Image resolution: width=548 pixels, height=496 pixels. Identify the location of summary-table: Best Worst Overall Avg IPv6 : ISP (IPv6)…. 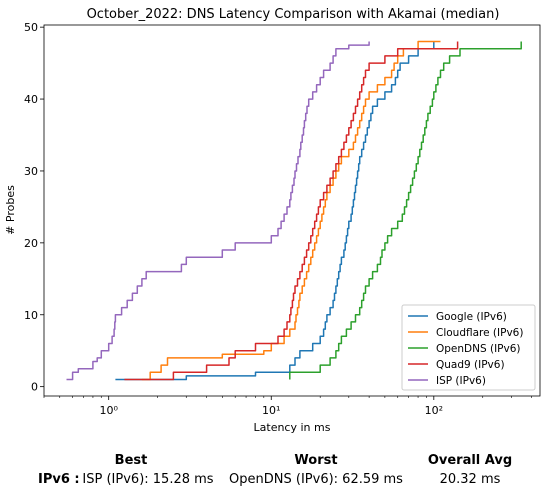
(274, 472).